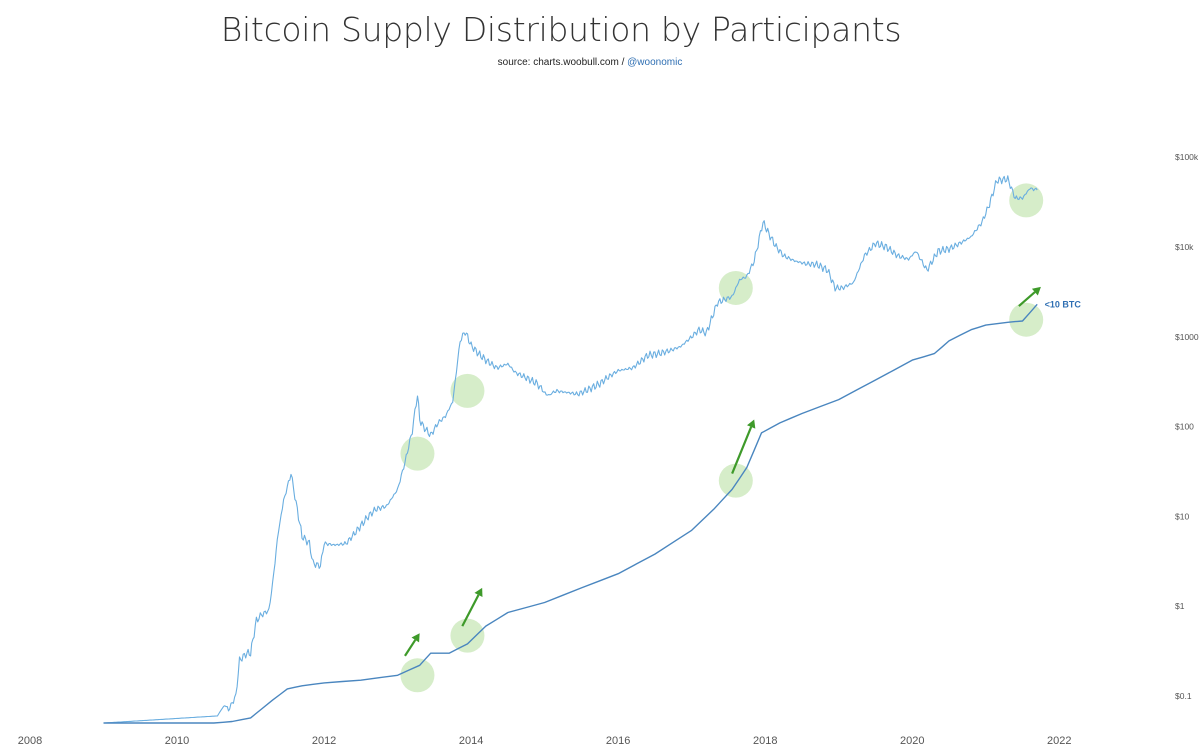  What do you see at coordinates (655, 62) in the screenshot?
I see `author-handle-link: @woonomic` at bounding box center [655, 62].